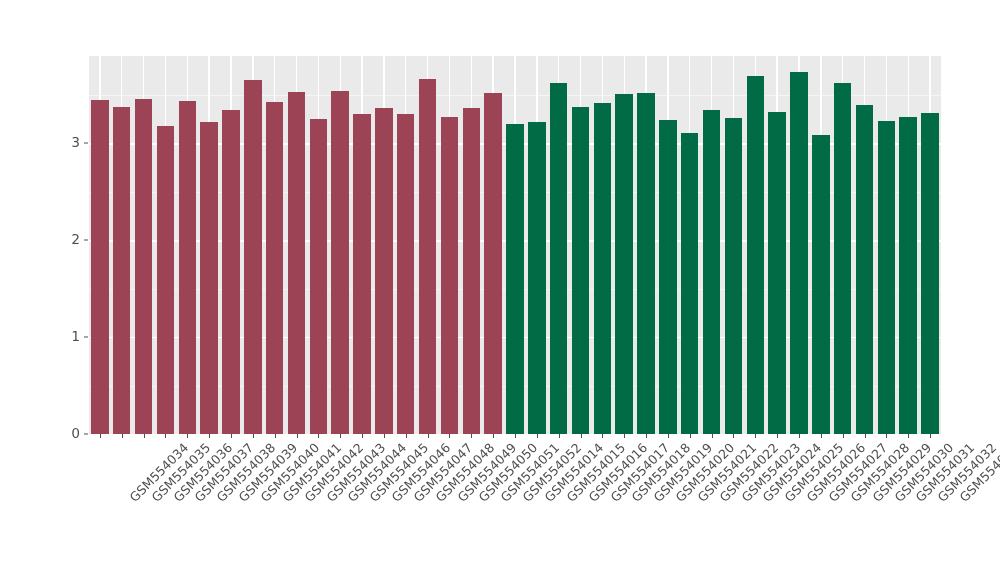 The height and width of the screenshot is (580, 1000). What do you see at coordinates (71, 290) in the screenshot?
I see `y-axis-ticks: 0 1 2 3` at bounding box center [71, 290].